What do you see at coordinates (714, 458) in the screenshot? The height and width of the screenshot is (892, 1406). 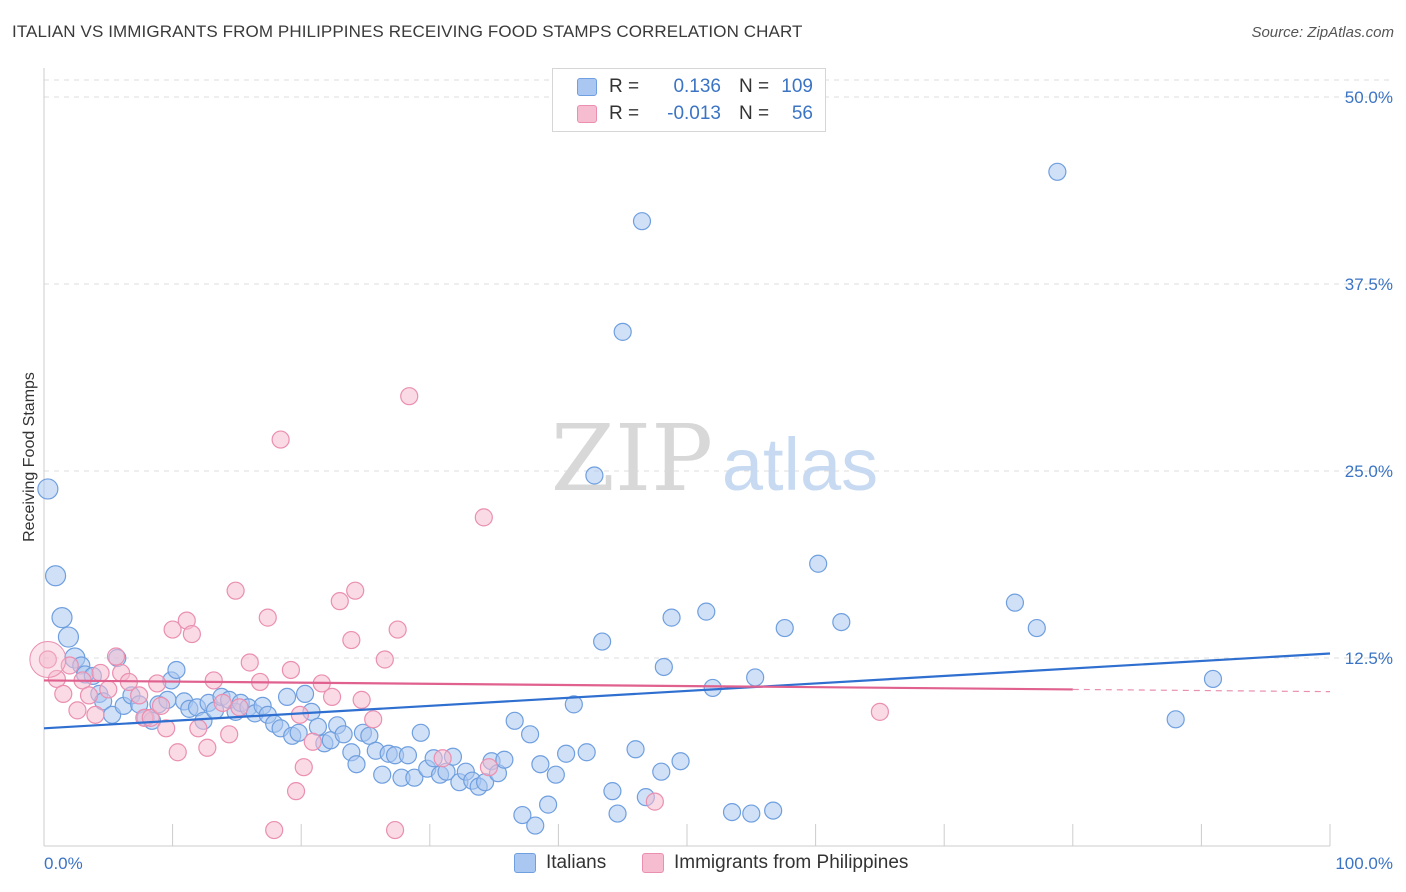 I see `watermark: ZIP atlas` at bounding box center [714, 458].